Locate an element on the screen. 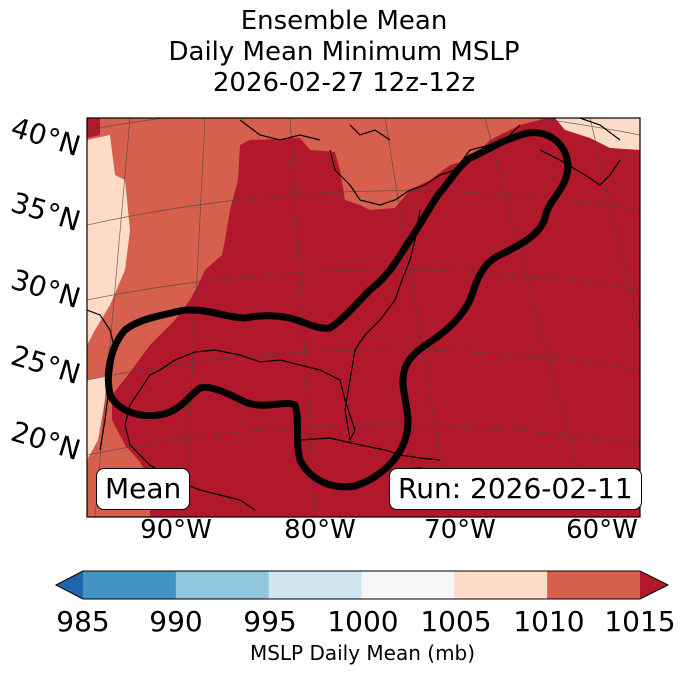 The width and height of the screenshot is (688, 674). colorbar-outline is located at coordinates (362, 585).